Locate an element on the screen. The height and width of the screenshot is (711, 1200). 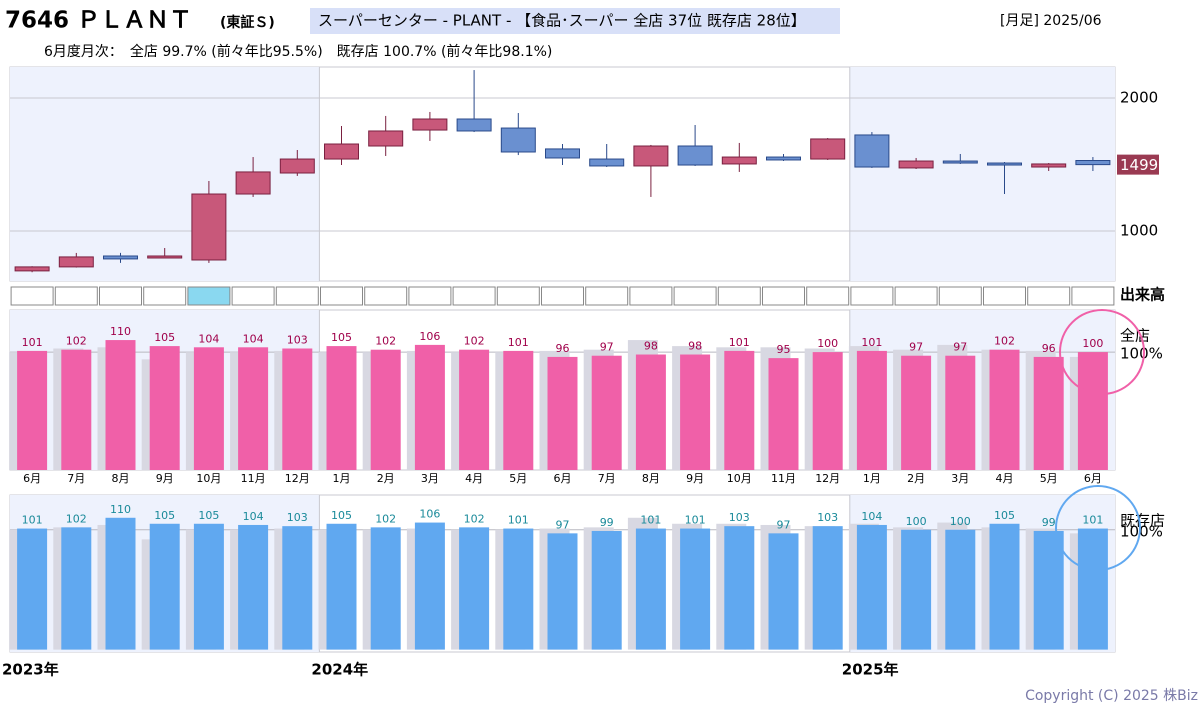
highlight-circle is located at coordinates (1098, 528).